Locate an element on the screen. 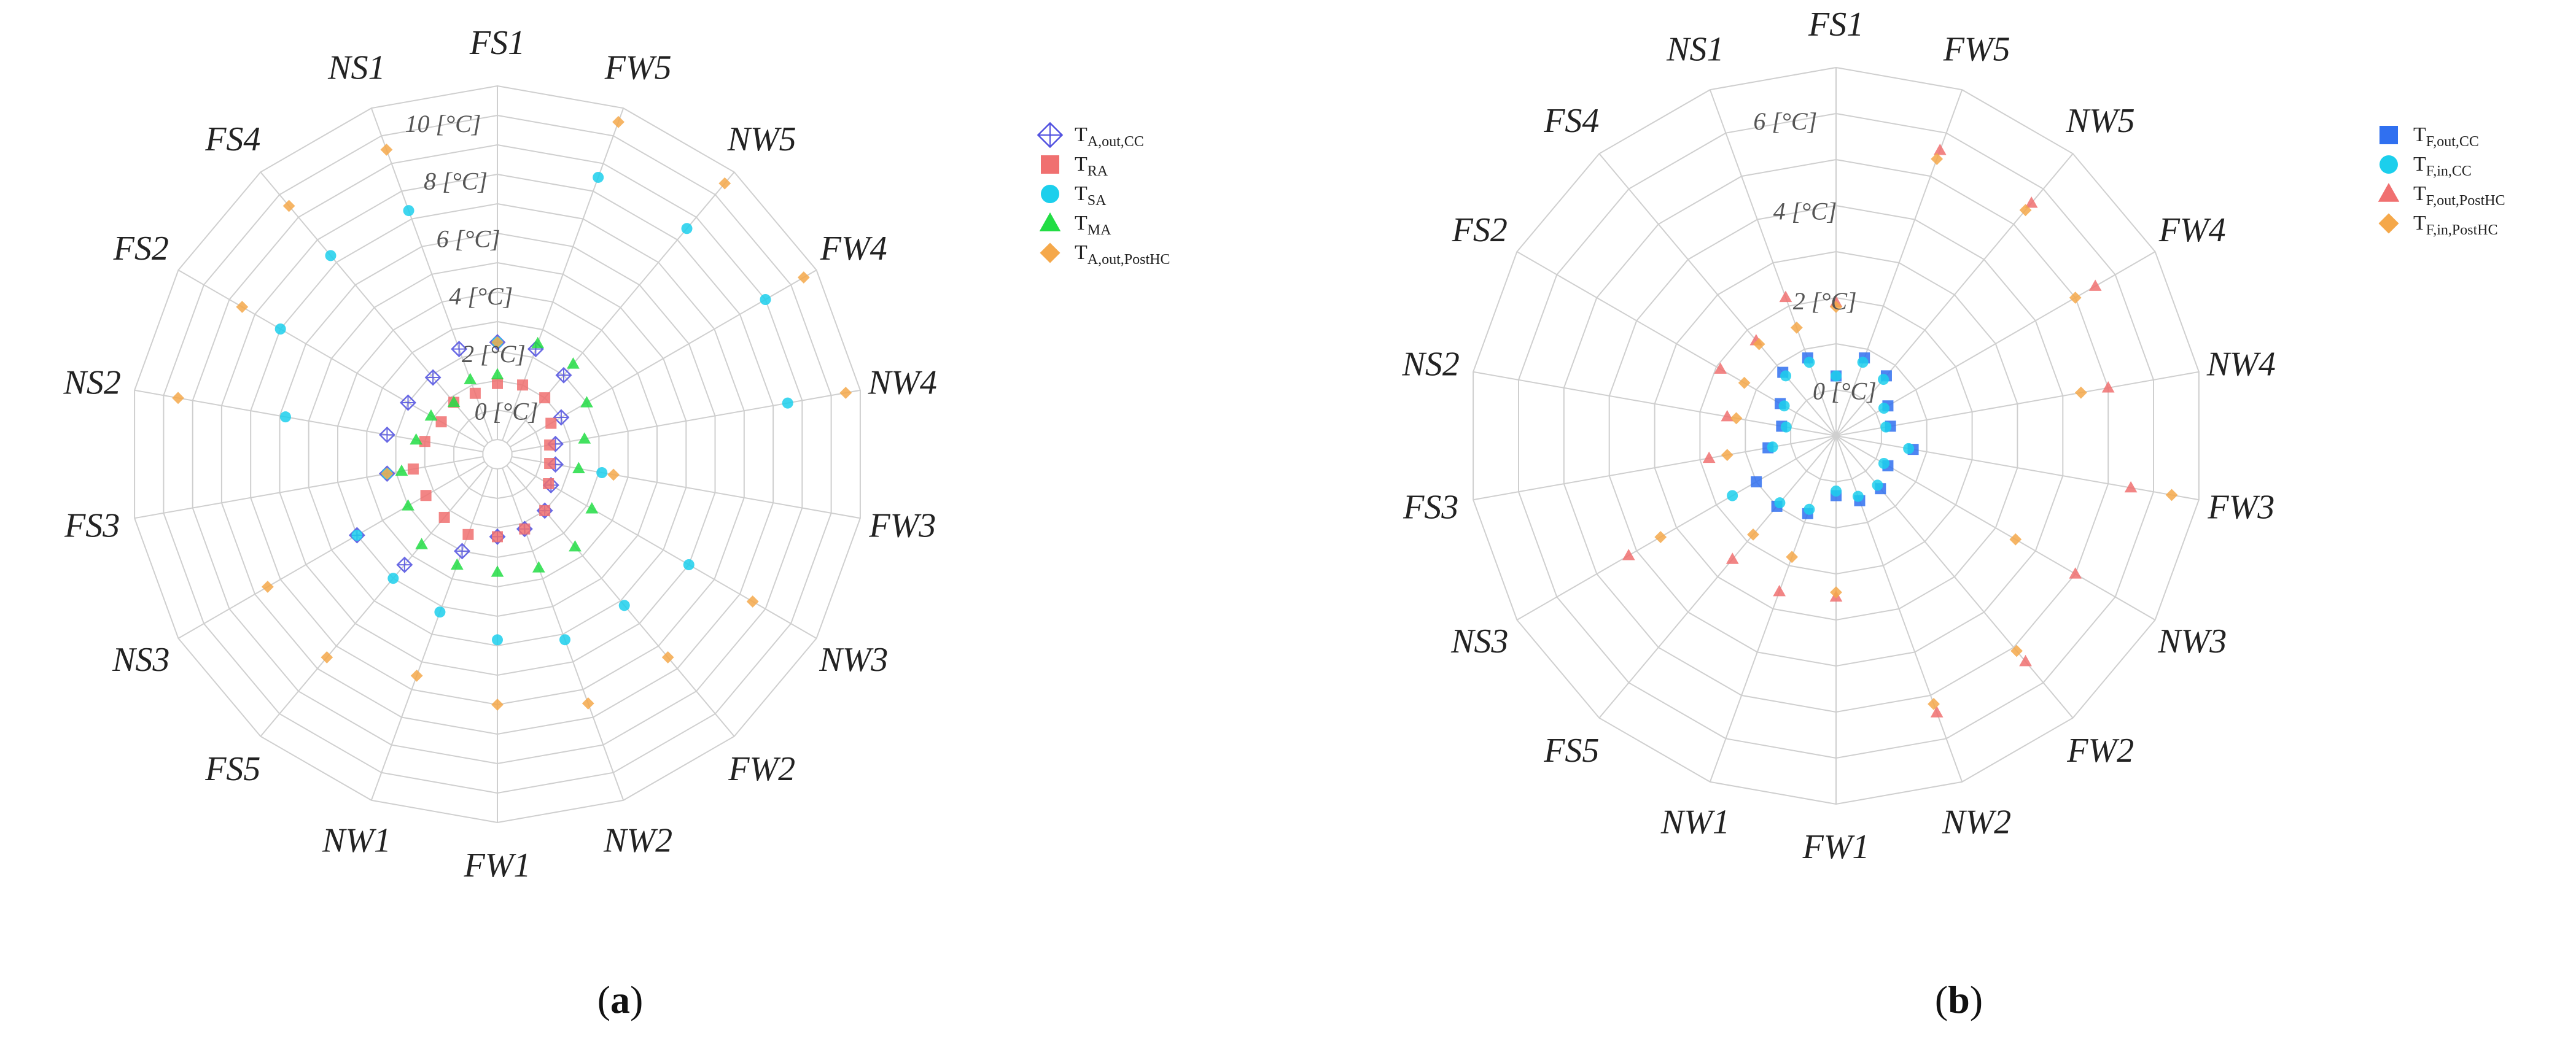  panel-label: (b) is located at coordinates (1959, 999).